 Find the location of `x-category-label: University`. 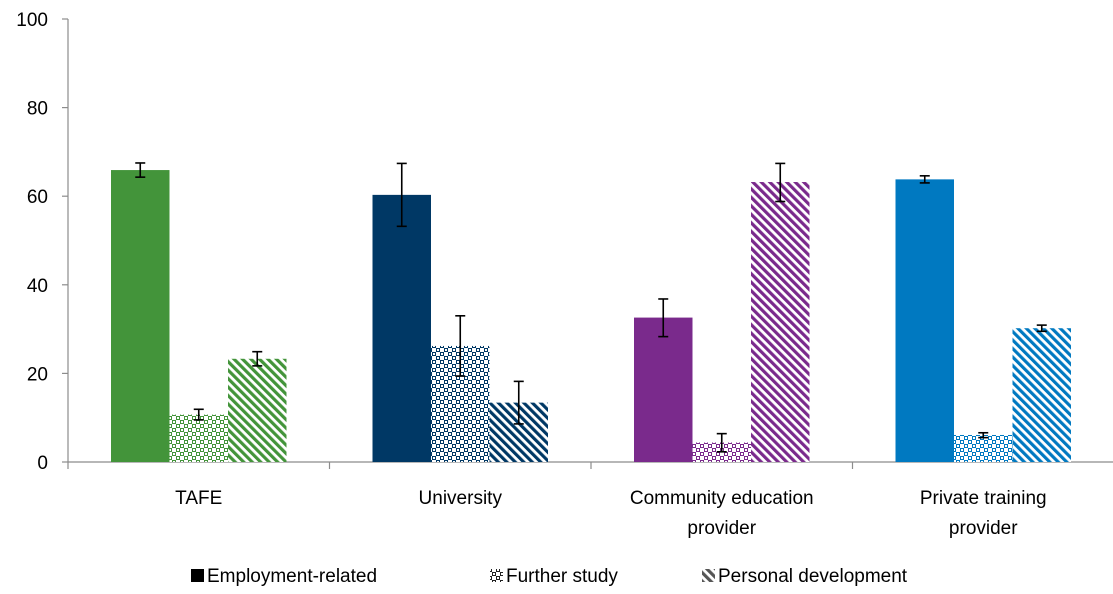

x-category-label: University is located at coordinates (461, 498).